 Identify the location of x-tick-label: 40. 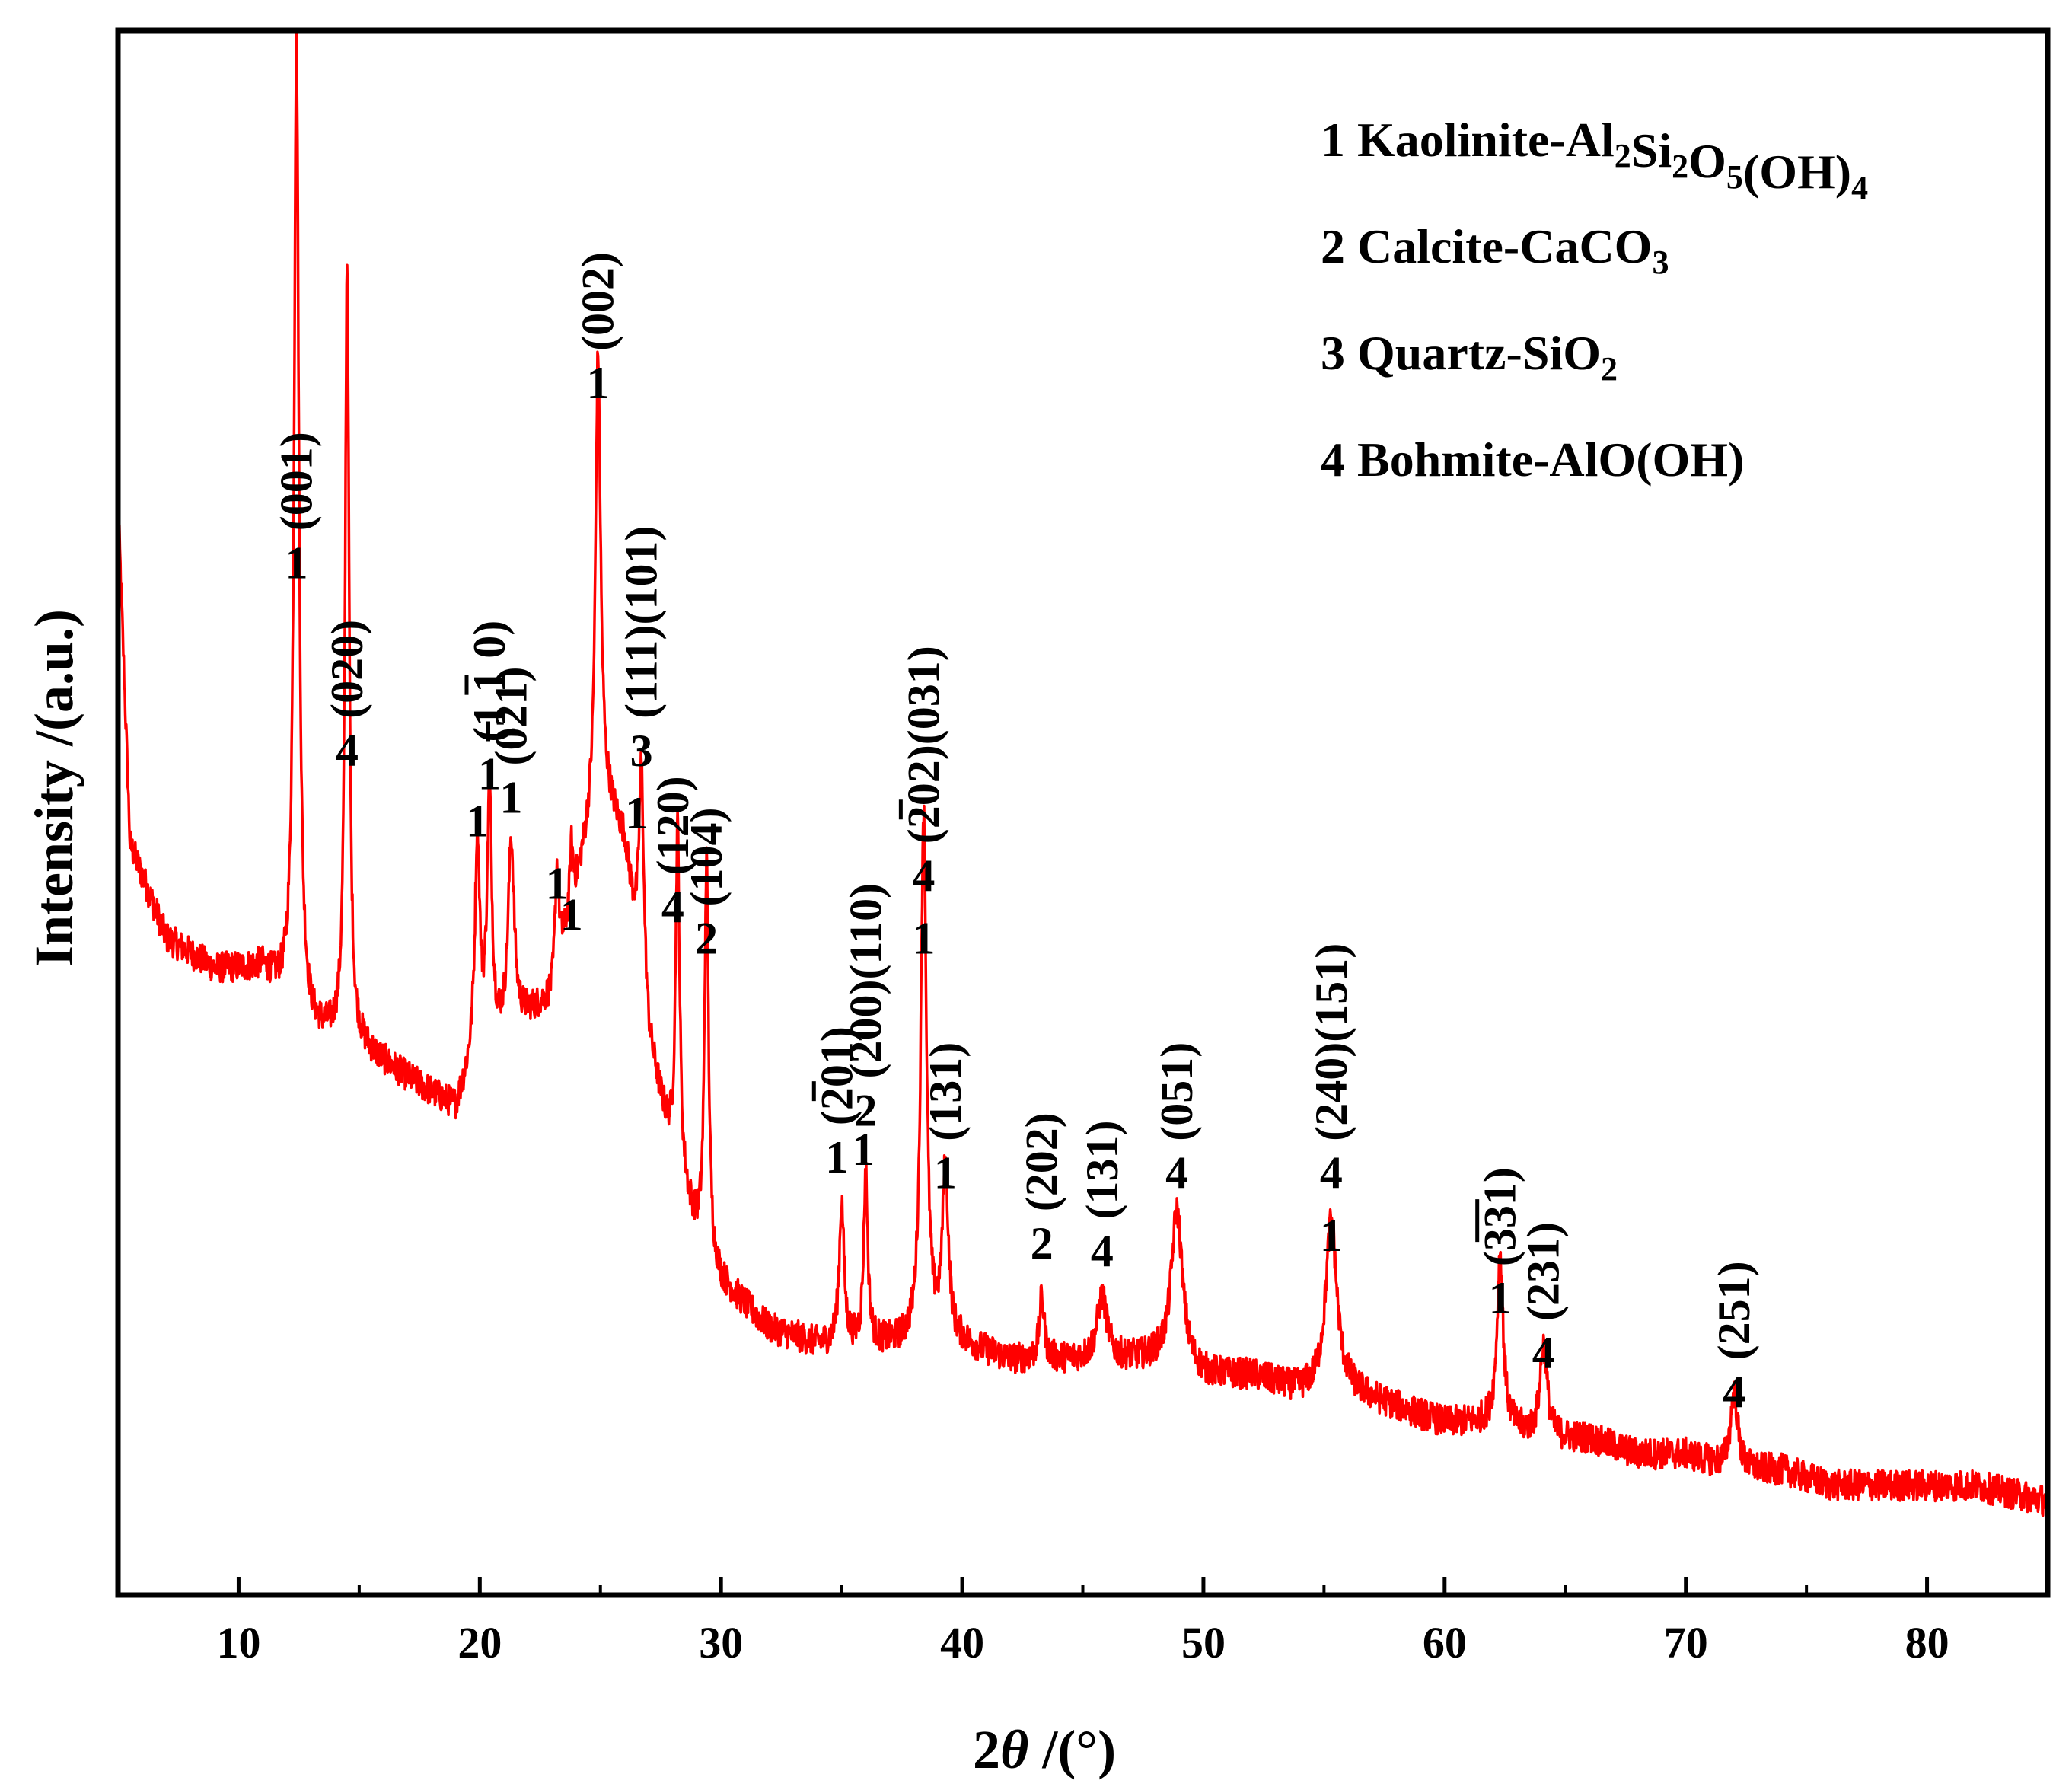
(962, 1643).